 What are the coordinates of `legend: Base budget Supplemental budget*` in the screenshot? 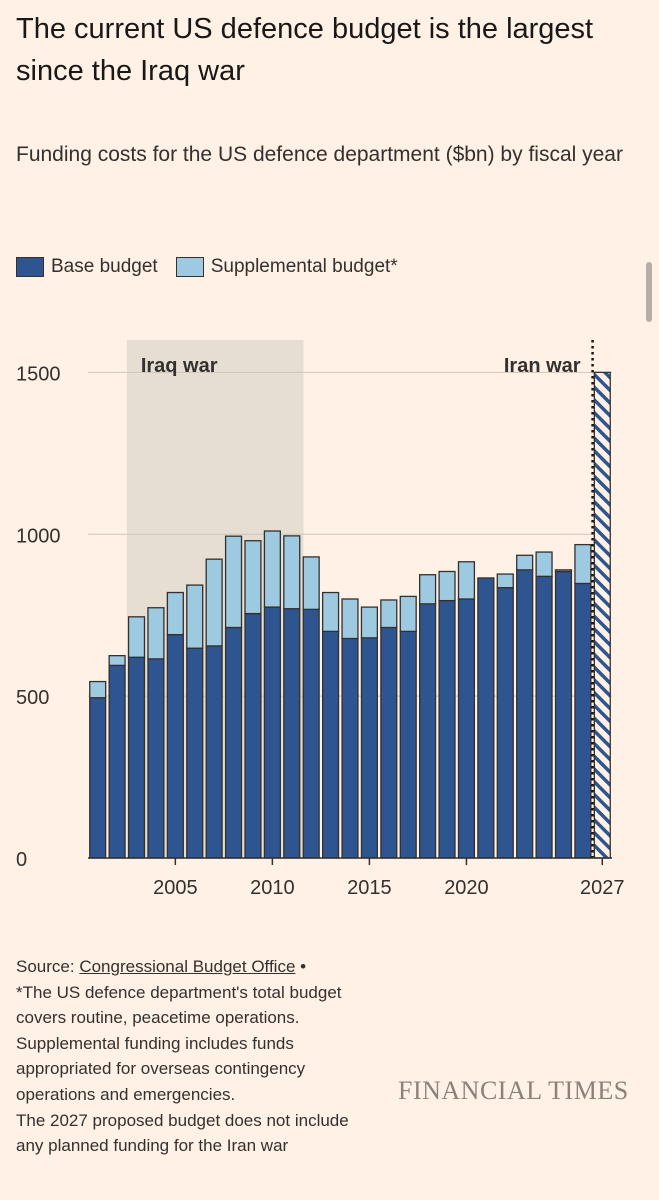 It's located at (212, 267).